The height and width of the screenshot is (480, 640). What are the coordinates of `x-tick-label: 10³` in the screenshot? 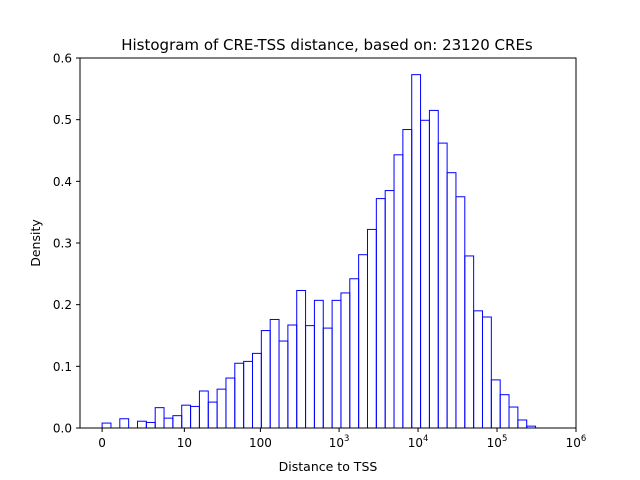 It's located at (339, 442).